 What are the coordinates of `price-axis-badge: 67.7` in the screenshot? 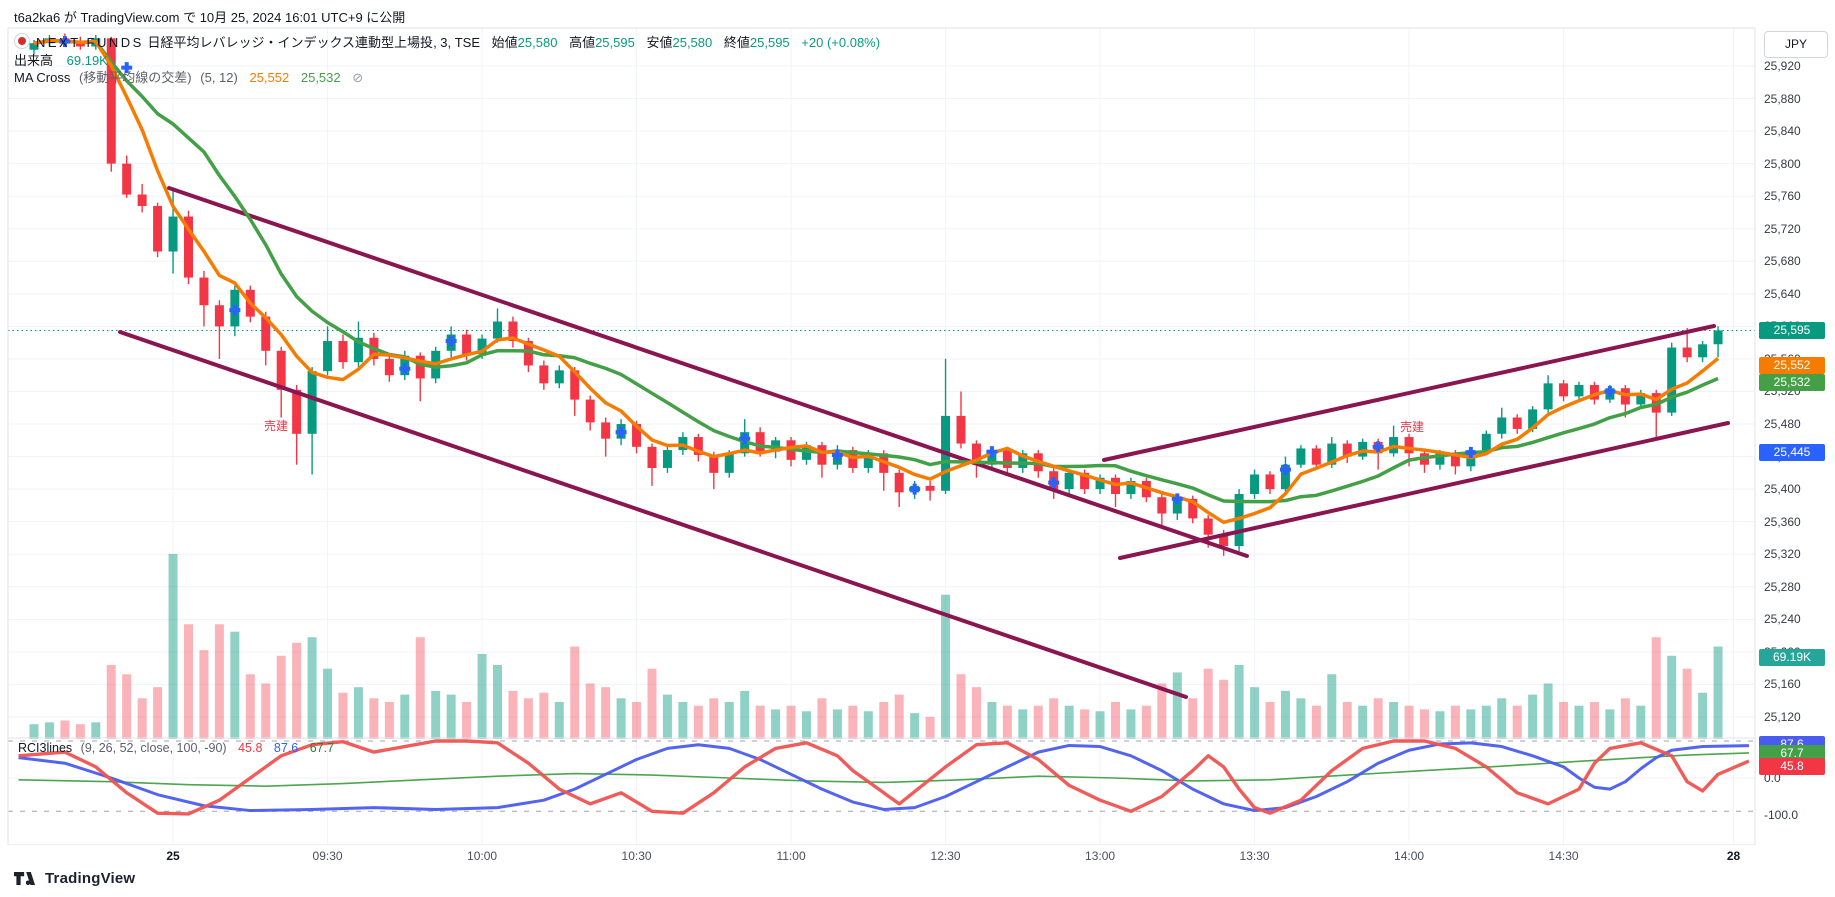 It's located at (1792, 753).